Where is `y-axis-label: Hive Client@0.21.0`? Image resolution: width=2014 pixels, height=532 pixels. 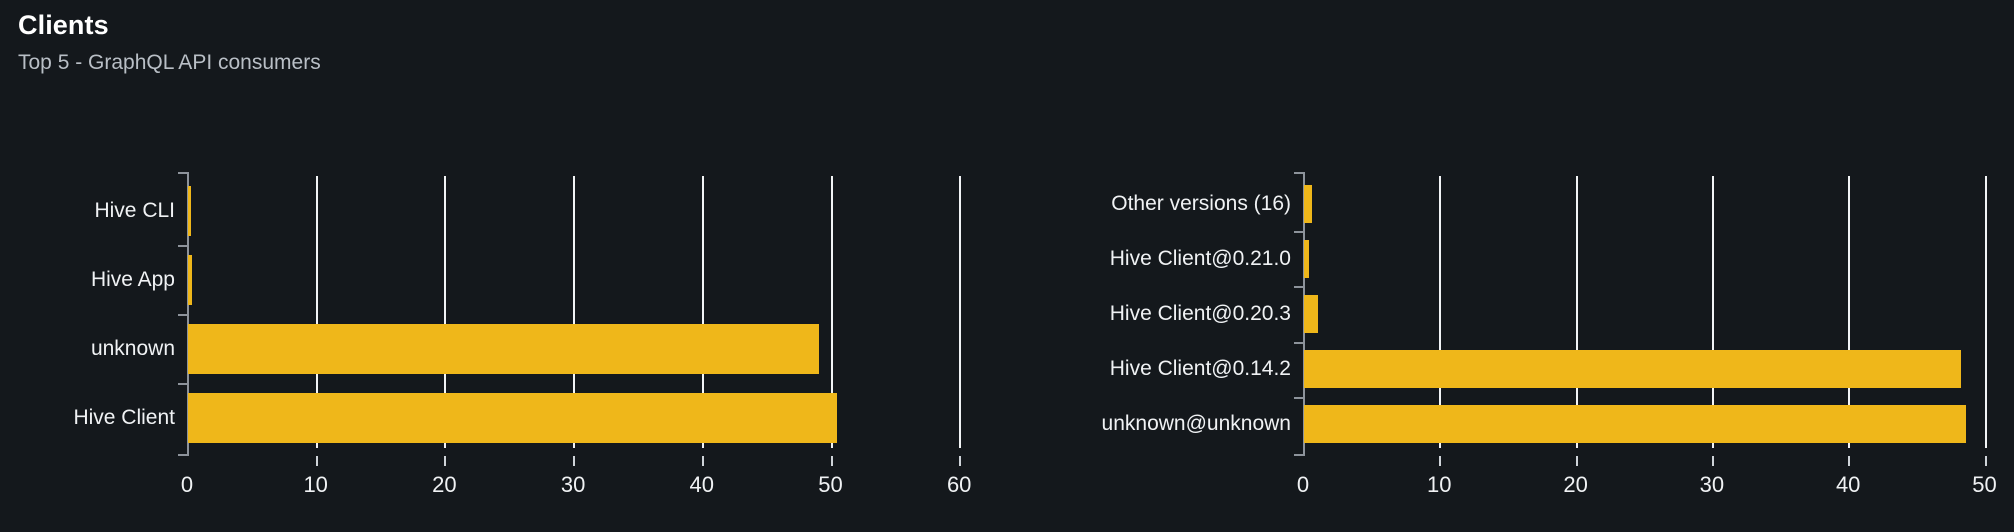 y-axis-label: Hive Client@0.21.0 is located at coordinates (1200, 258).